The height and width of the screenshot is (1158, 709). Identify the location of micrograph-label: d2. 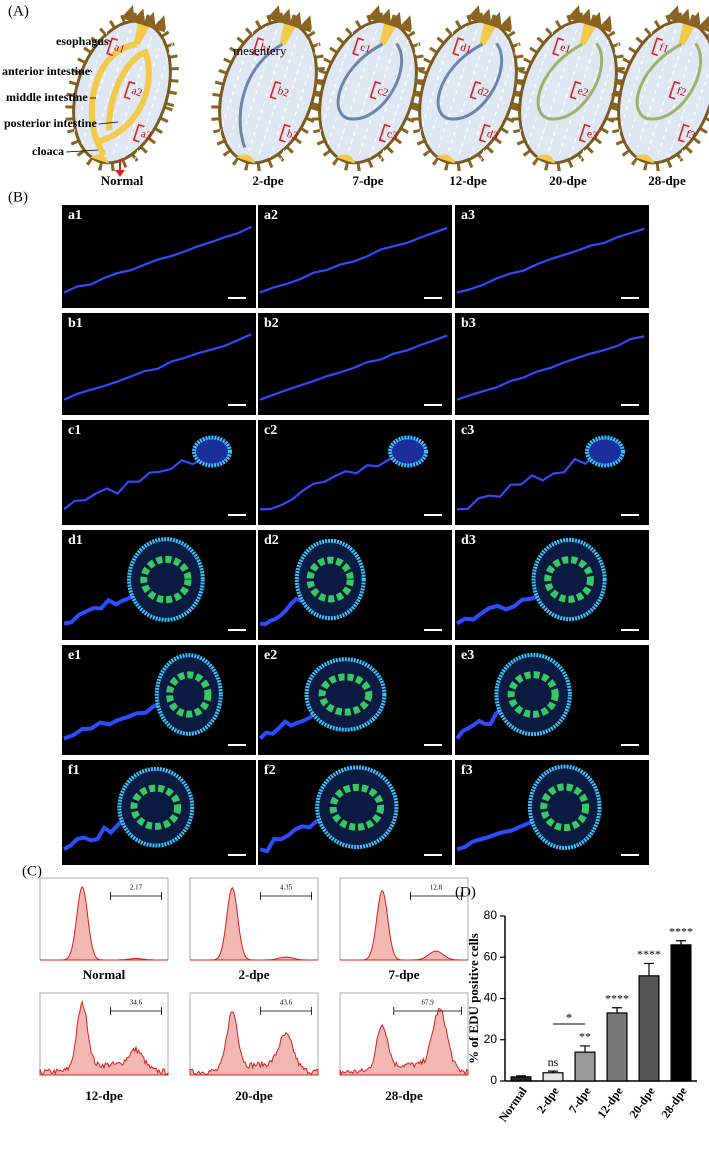
(271, 540).